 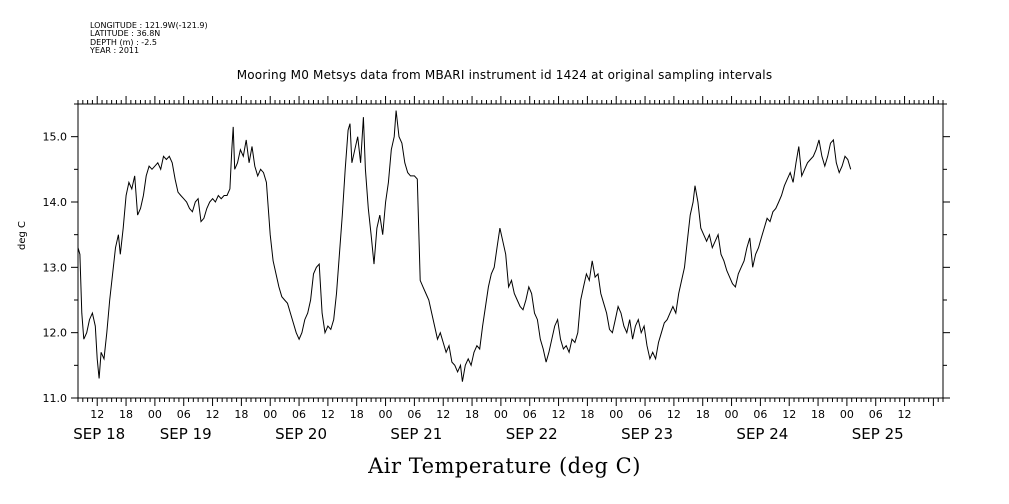 What do you see at coordinates (878, 434) in the screenshot?
I see `x-day-label: SEP 25` at bounding box center [878, 434].